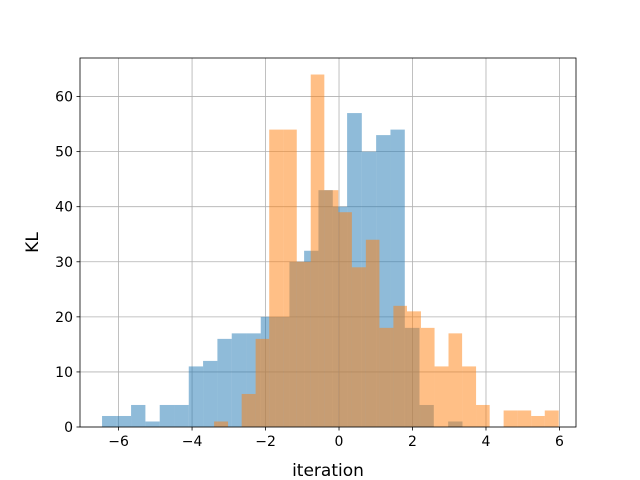 The width and height of the screenshot is (640, 480). Describe the element at coordinates (64, 318) in the screenshot. I see `y-tick-label: 20` at that location.